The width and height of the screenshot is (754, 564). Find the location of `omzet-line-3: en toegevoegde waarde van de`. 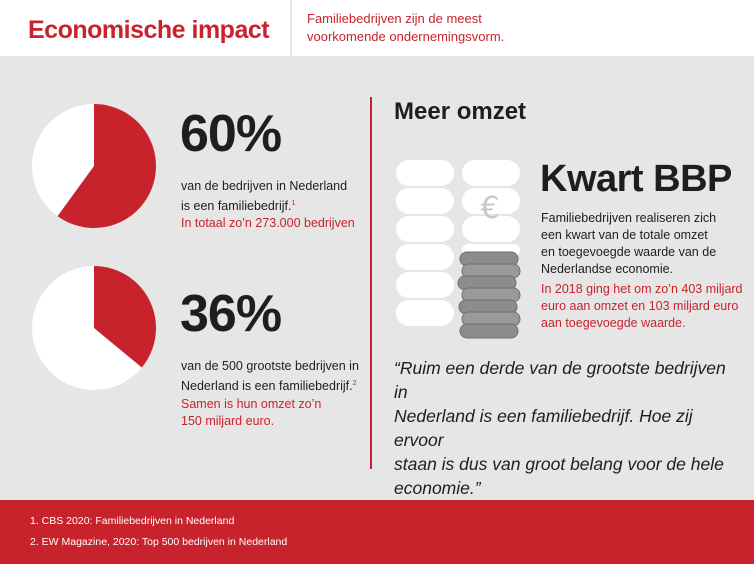

omzet-line-3: en toegevoegde waarde van de is located at coordinates (629, 252).